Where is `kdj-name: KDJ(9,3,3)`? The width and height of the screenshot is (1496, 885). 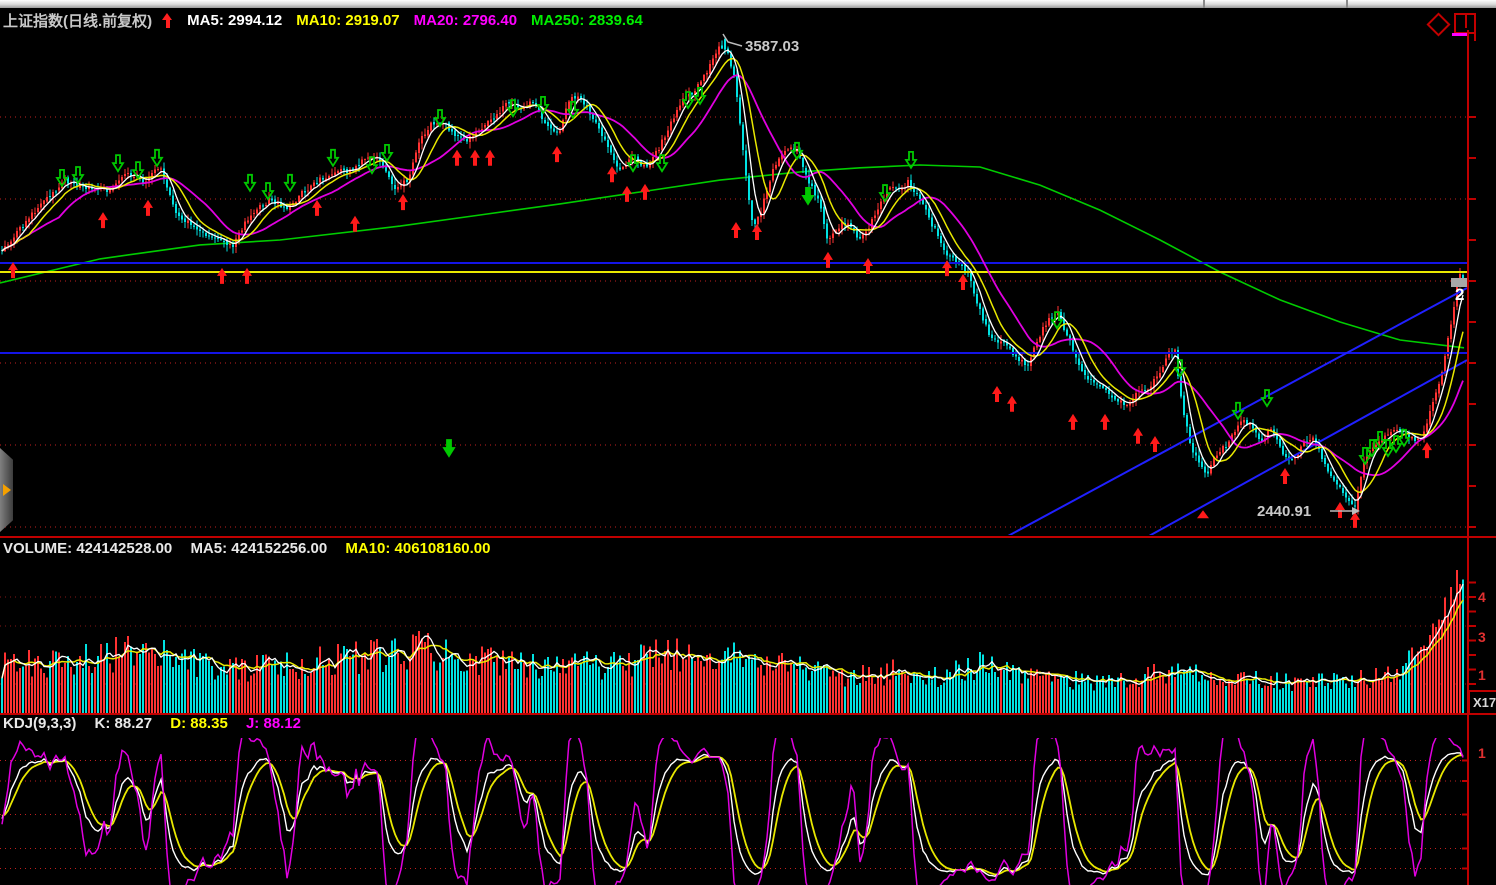
kdj-name: KDJ(9,3,3) is located at coordinates (40, 723).